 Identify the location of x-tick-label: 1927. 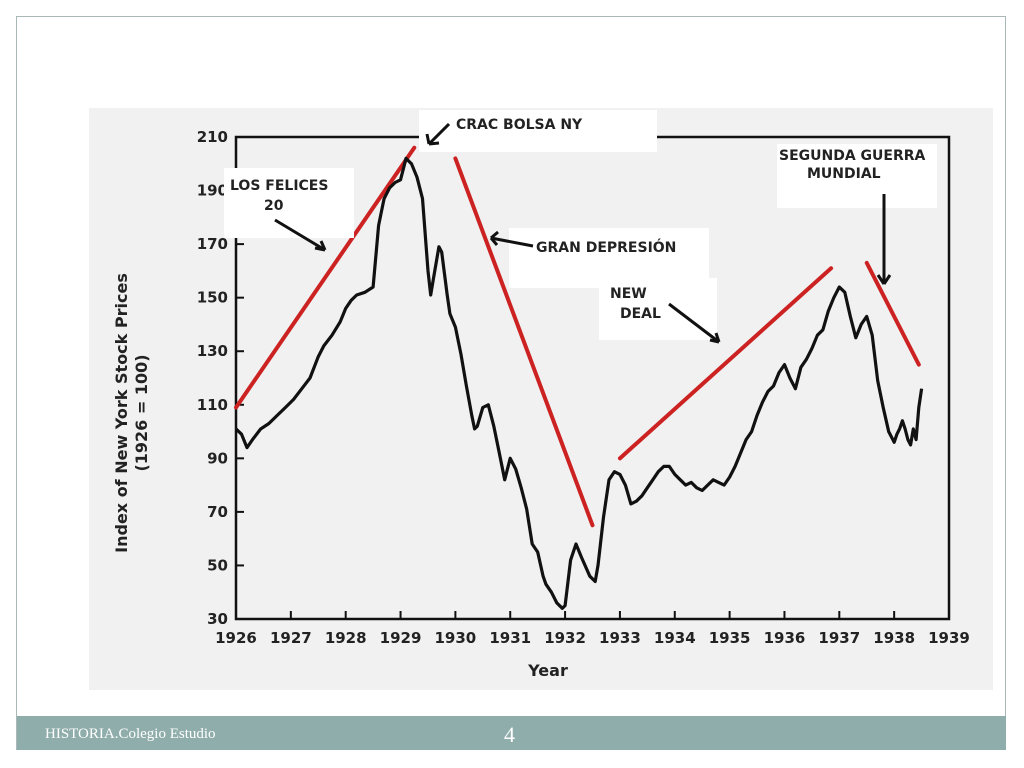
(291, 638).